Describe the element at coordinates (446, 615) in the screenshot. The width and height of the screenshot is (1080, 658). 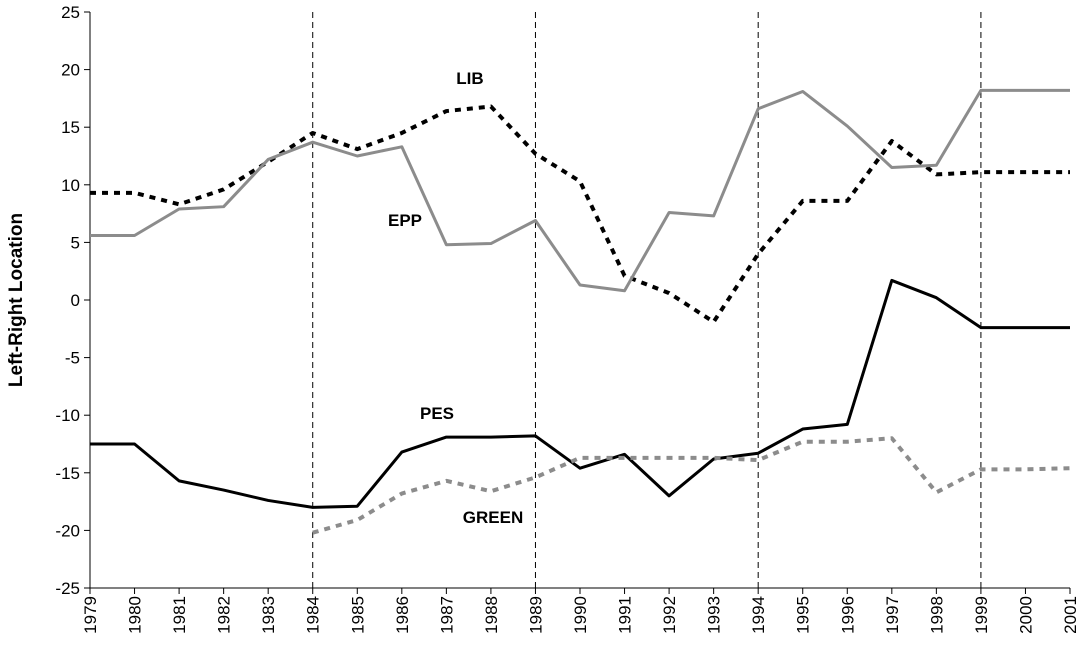
I see `x-tick-label: 1987` at that location.